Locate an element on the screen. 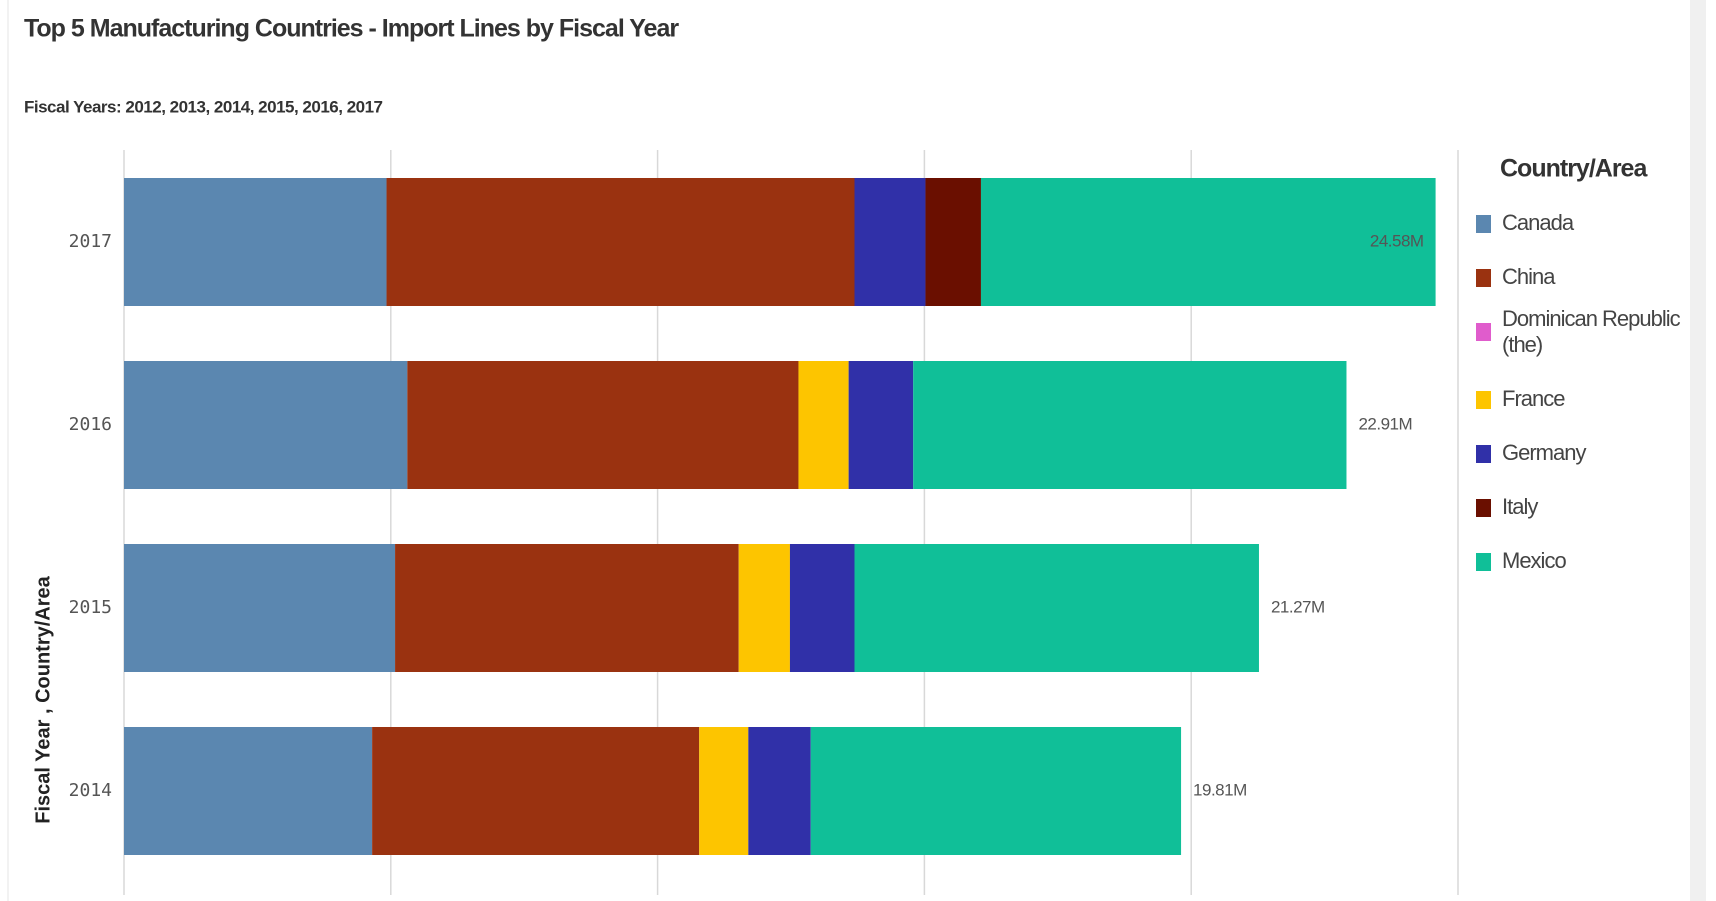 The width and height of the screenshot is (1716, 901). legend-label: Italy is located at coordinates (1520, 506).